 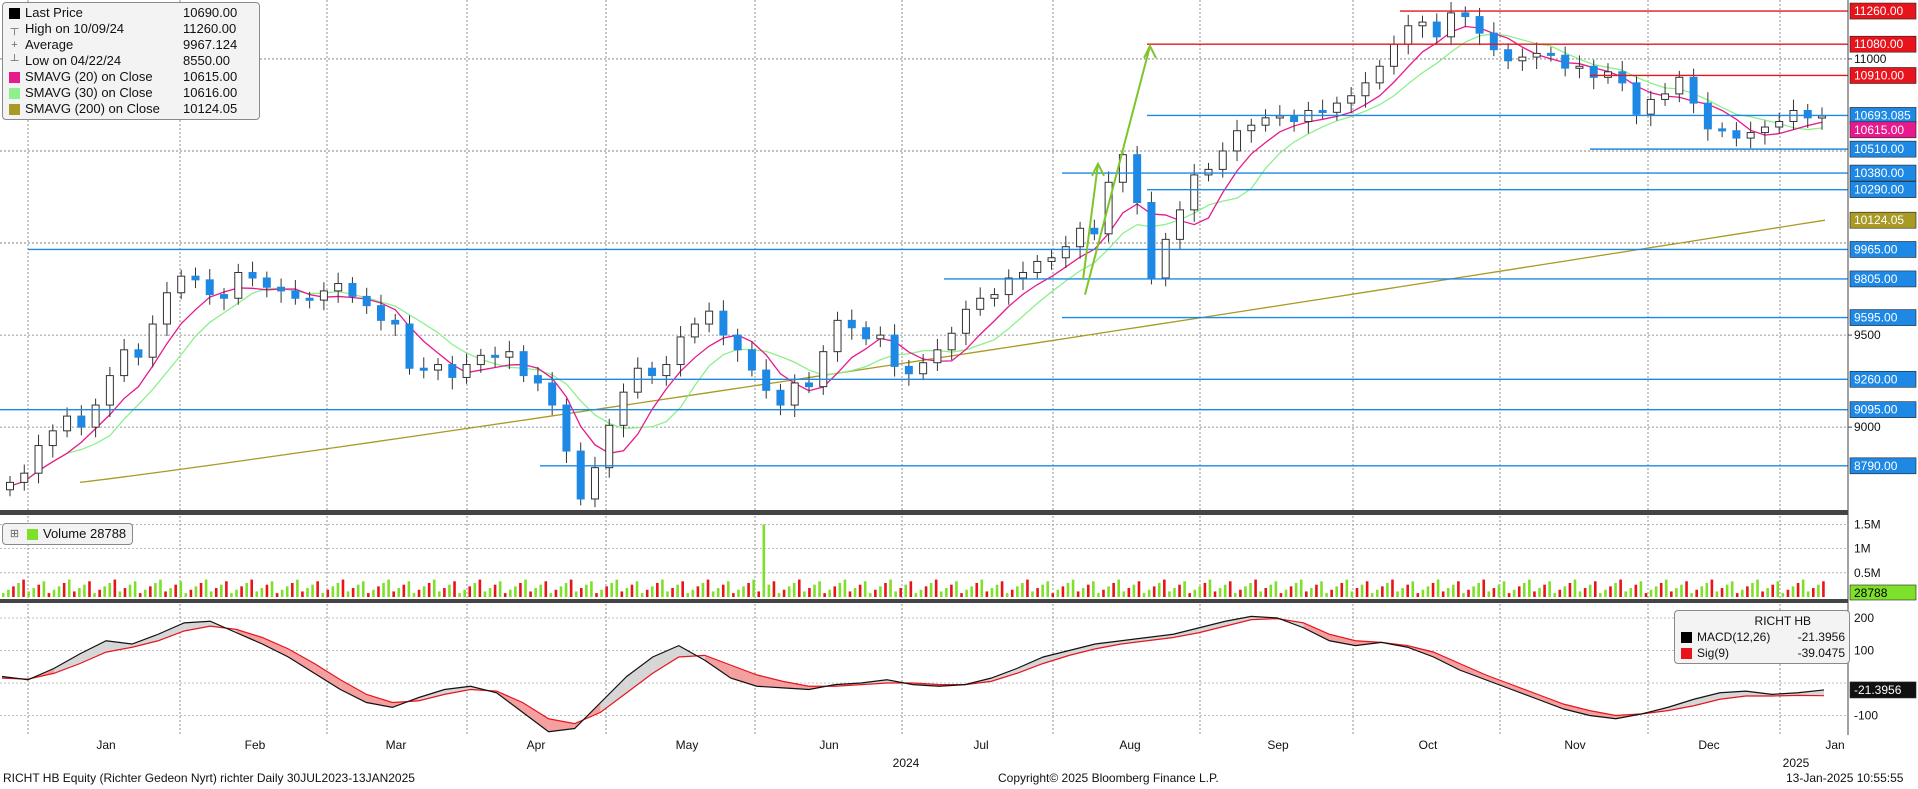 I want to click on x-tick-label: Jul, so click(x=980, y=745).